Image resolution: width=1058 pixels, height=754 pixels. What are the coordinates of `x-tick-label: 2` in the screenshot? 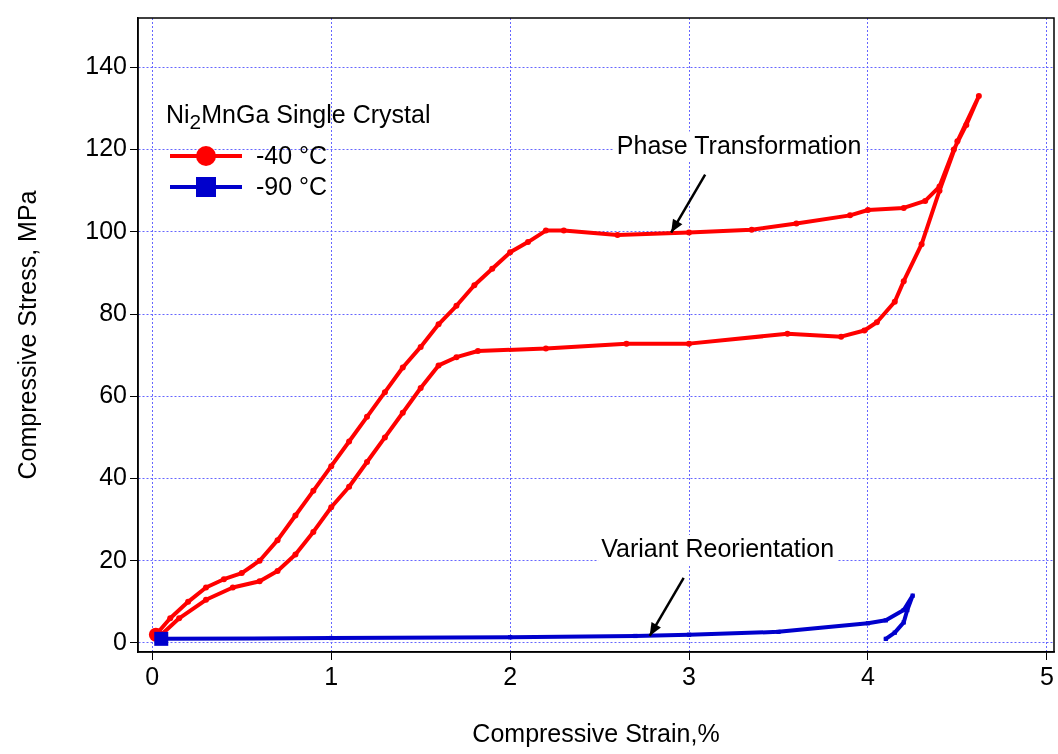 It's located at (510, 675).